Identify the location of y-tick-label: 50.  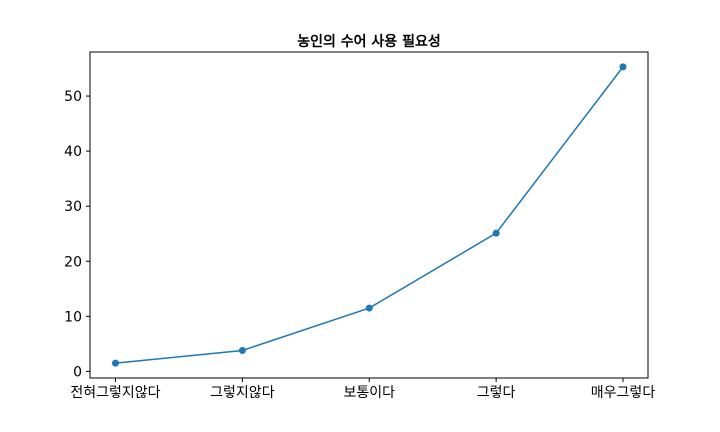
(73, 97).